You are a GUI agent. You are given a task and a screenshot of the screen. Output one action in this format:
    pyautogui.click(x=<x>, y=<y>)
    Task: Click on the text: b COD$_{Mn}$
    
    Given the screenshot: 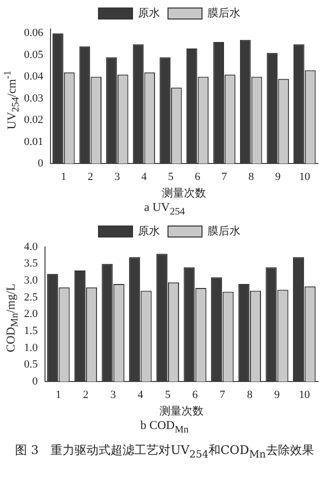 What is the action you would take?
    pyautogui.click(x=164, y=427)
    